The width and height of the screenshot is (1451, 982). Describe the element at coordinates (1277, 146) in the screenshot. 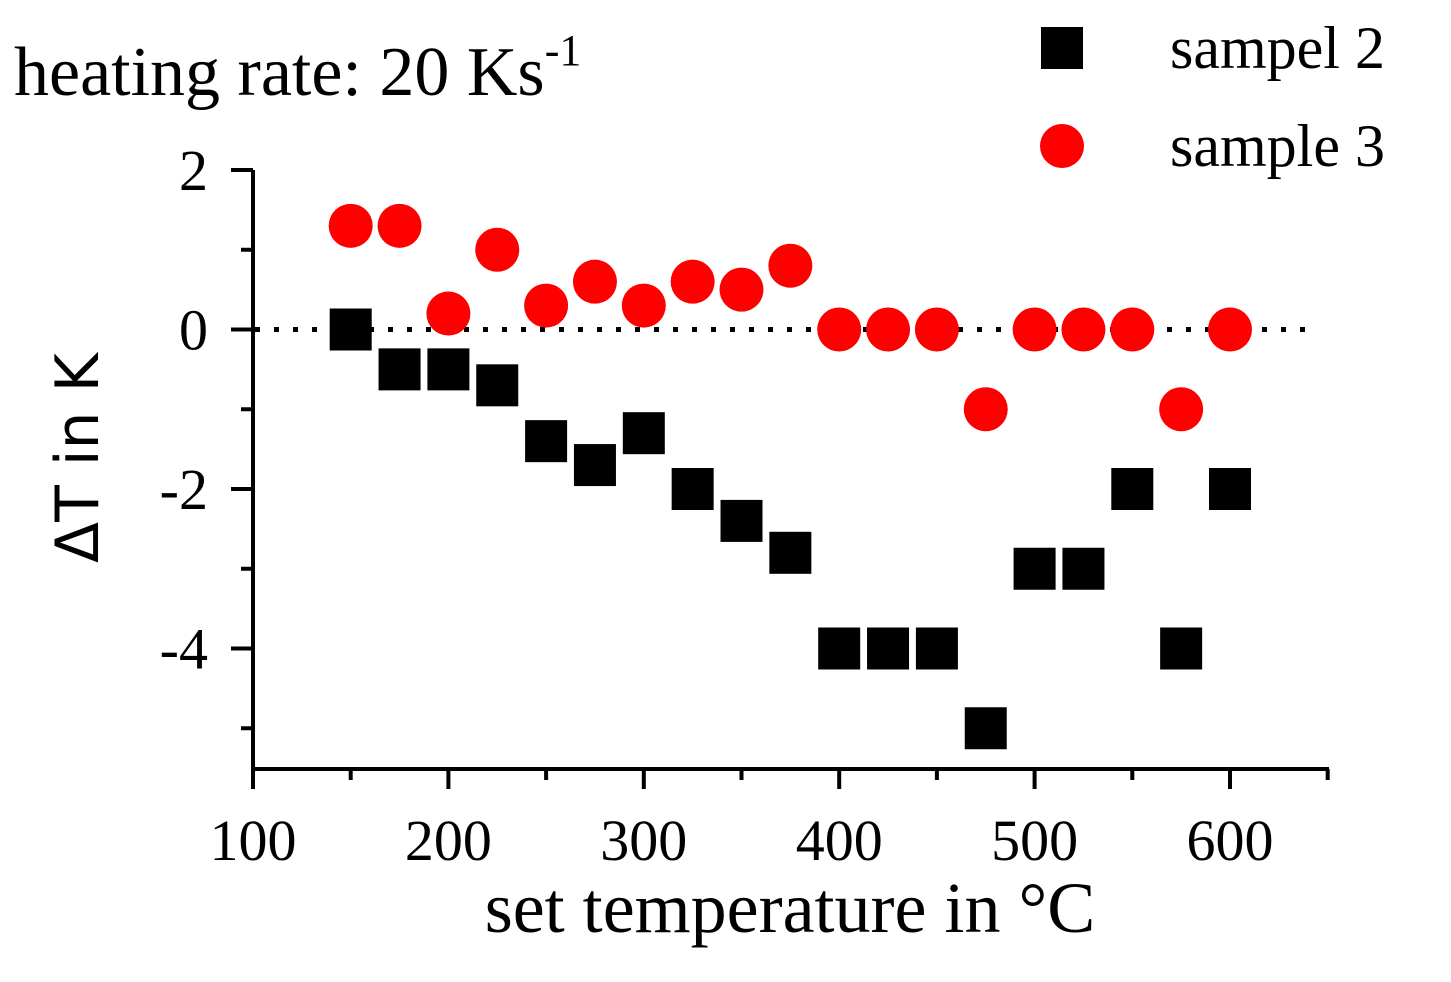

I see `legend-label: sample 3` at that location.